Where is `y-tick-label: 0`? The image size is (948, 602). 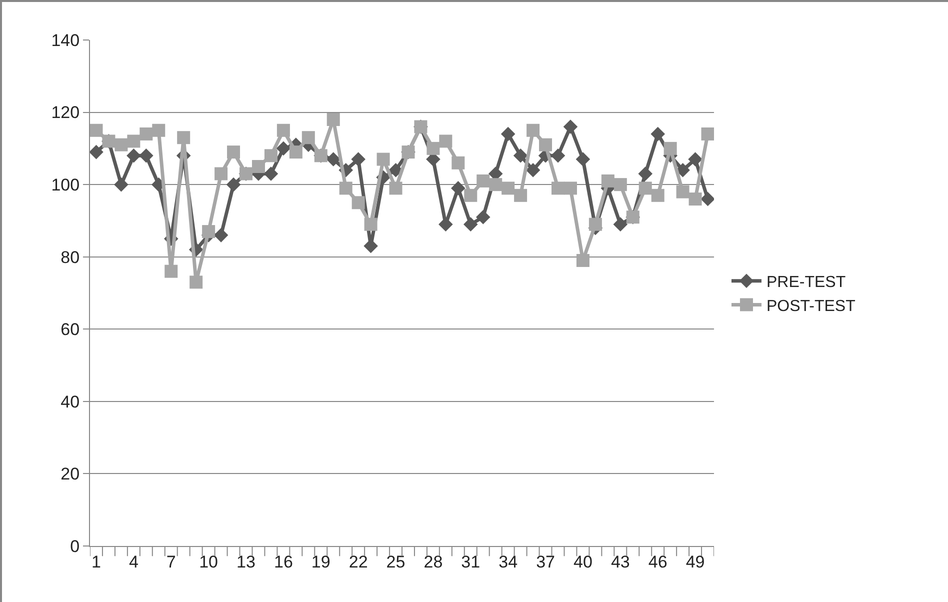 y-tick-label: 0 is located at coordinates (75, 546).